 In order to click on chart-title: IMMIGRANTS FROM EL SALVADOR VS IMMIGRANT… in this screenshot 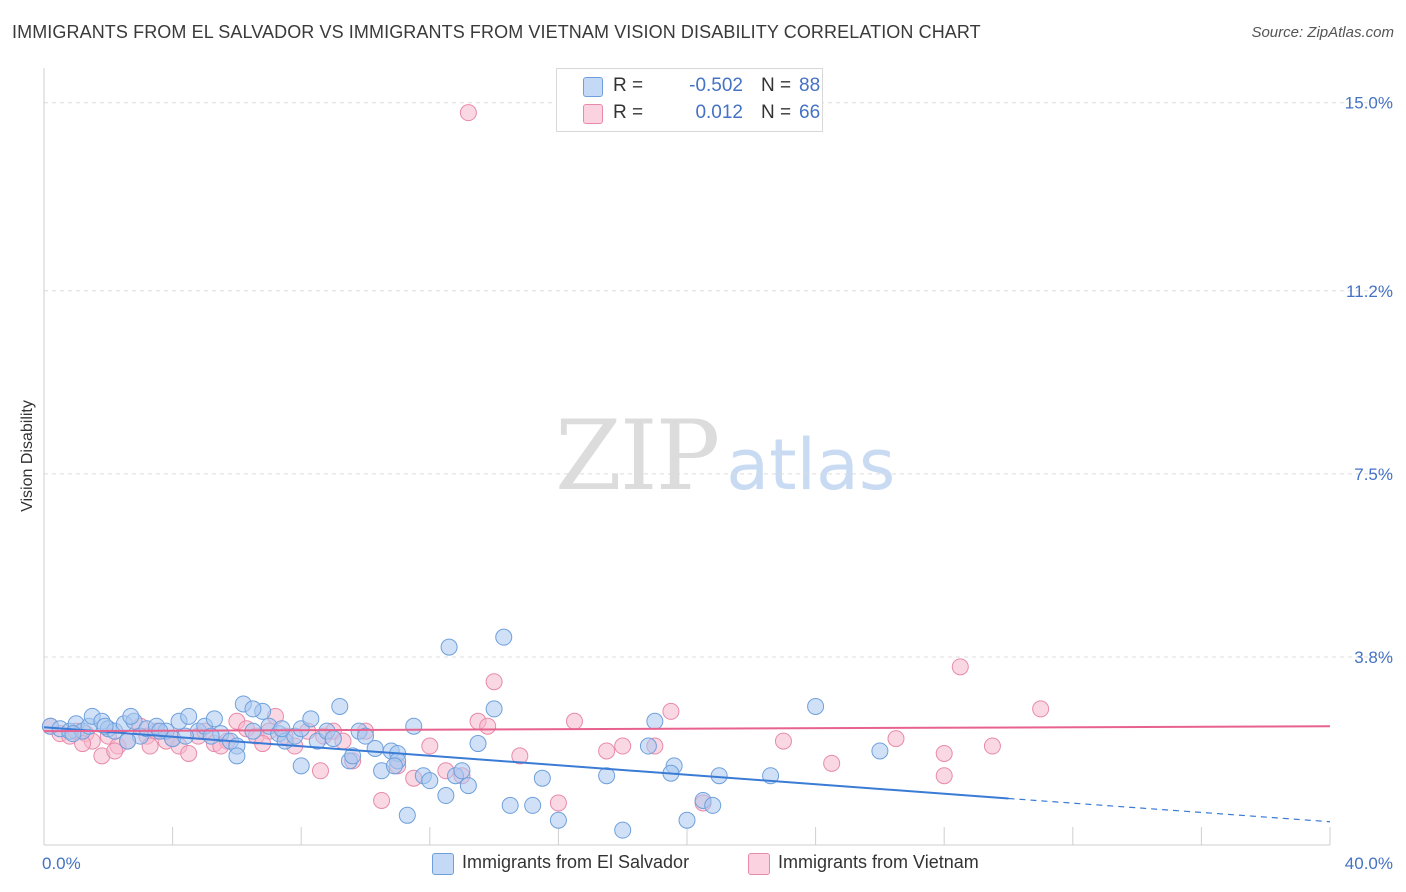, I will do `click(496, 32)`.